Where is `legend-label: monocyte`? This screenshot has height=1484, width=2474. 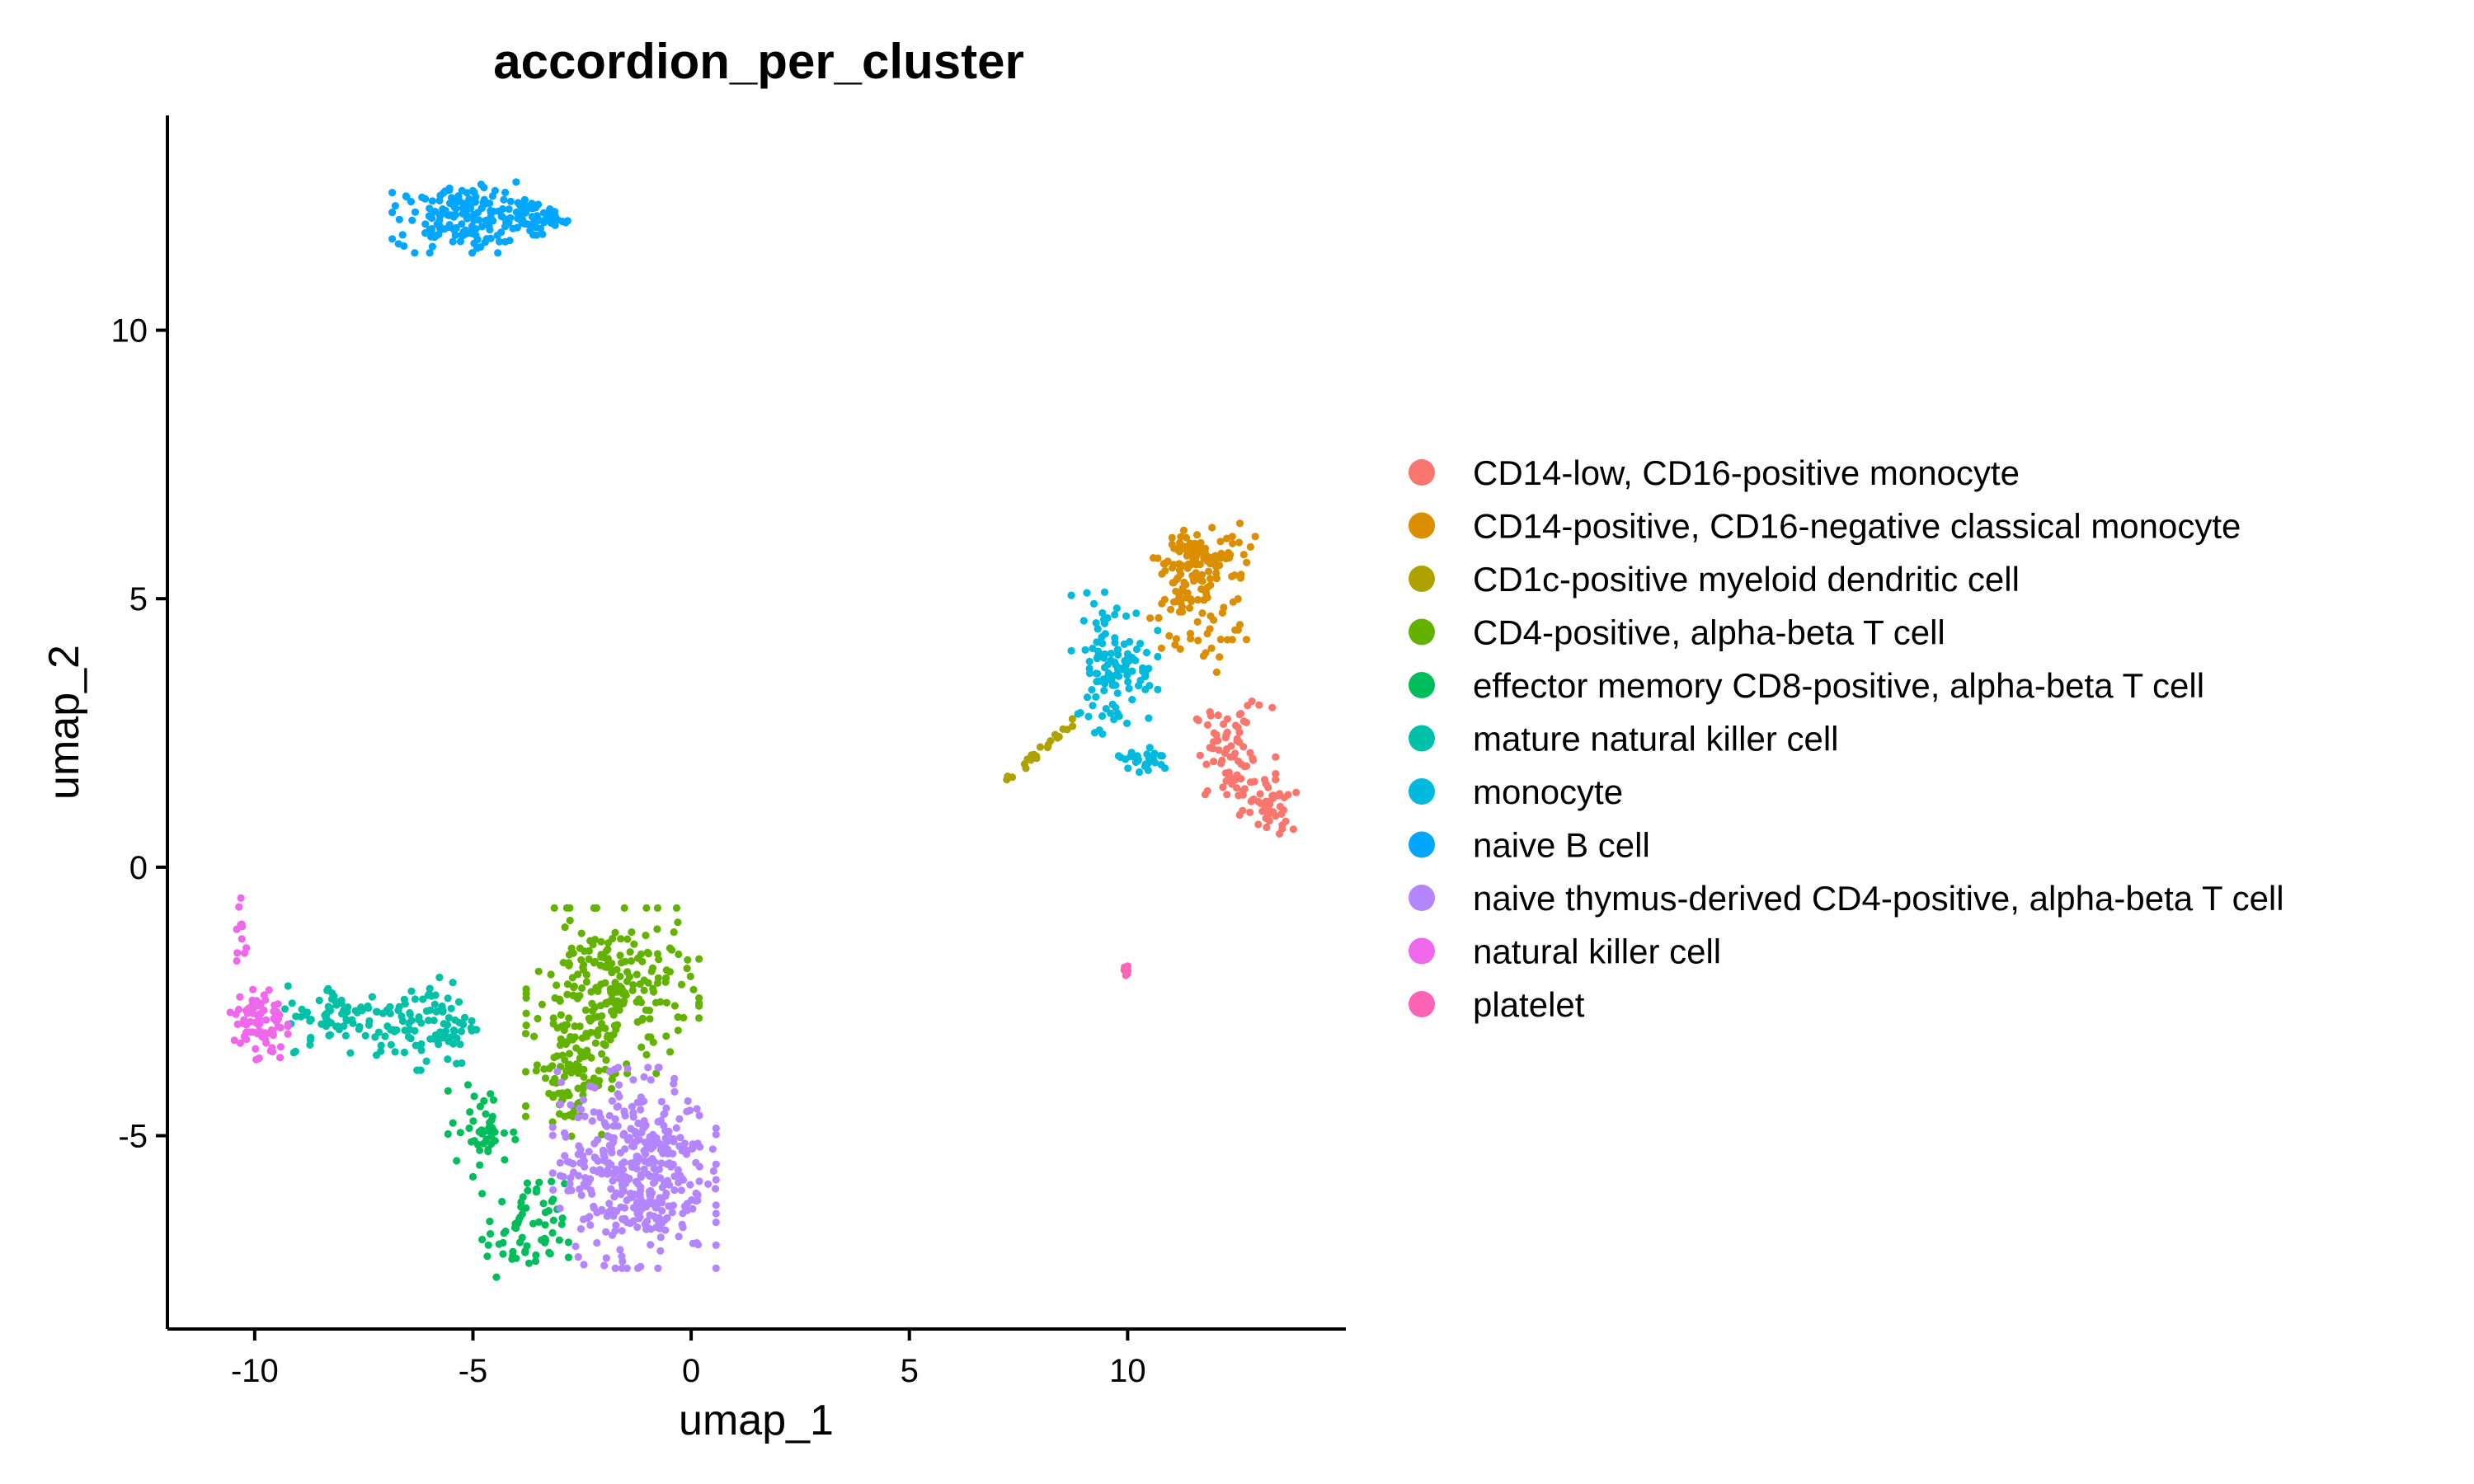
legend-label: monocyte is located at coordinates (1548, 792).